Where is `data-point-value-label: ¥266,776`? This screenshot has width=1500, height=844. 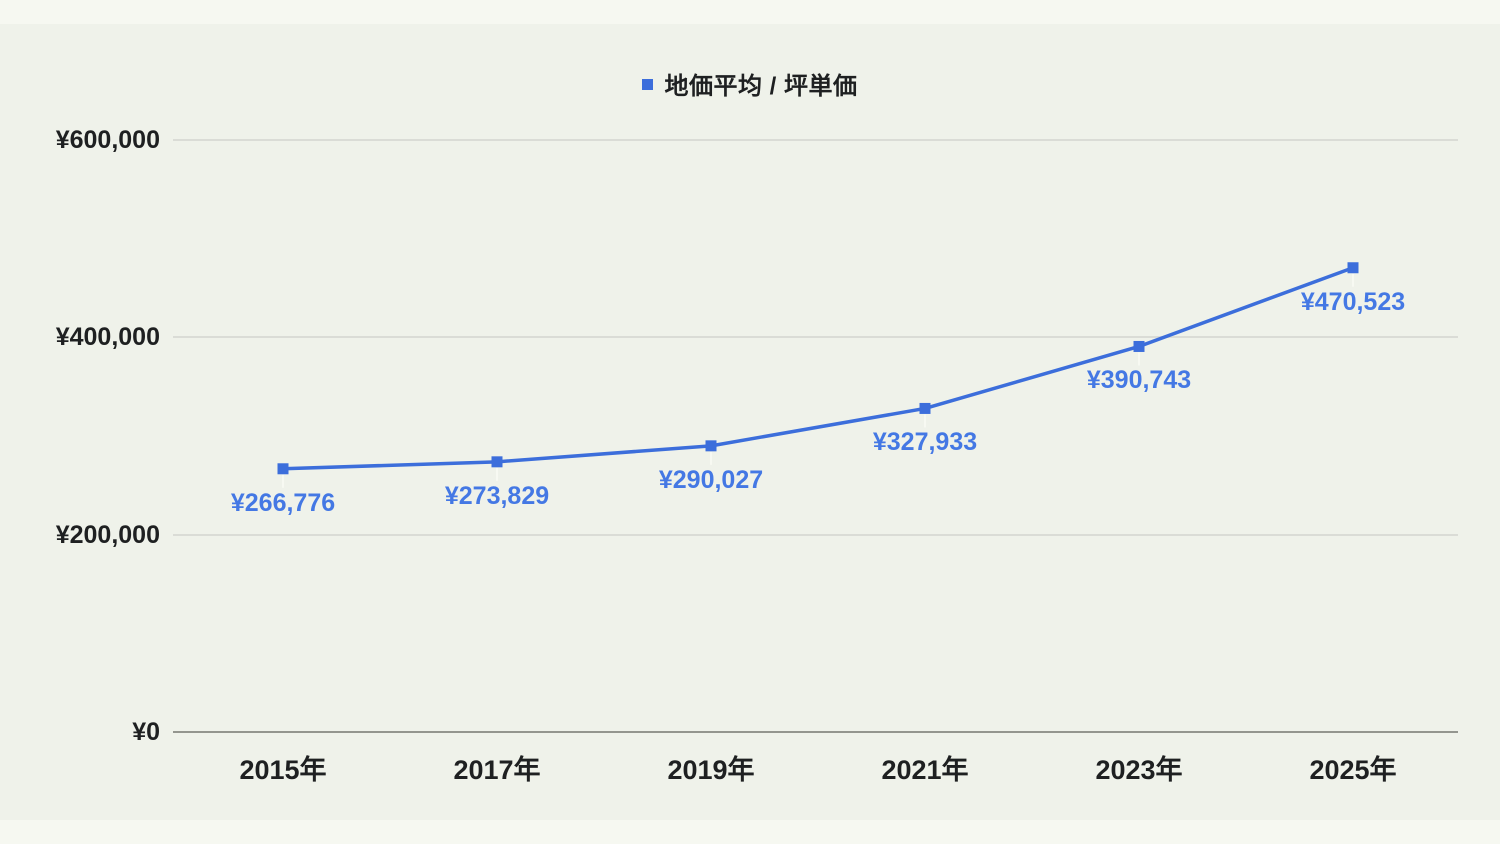 data-point-value-label: ¥266,776 is located at coordinates (283, 502).